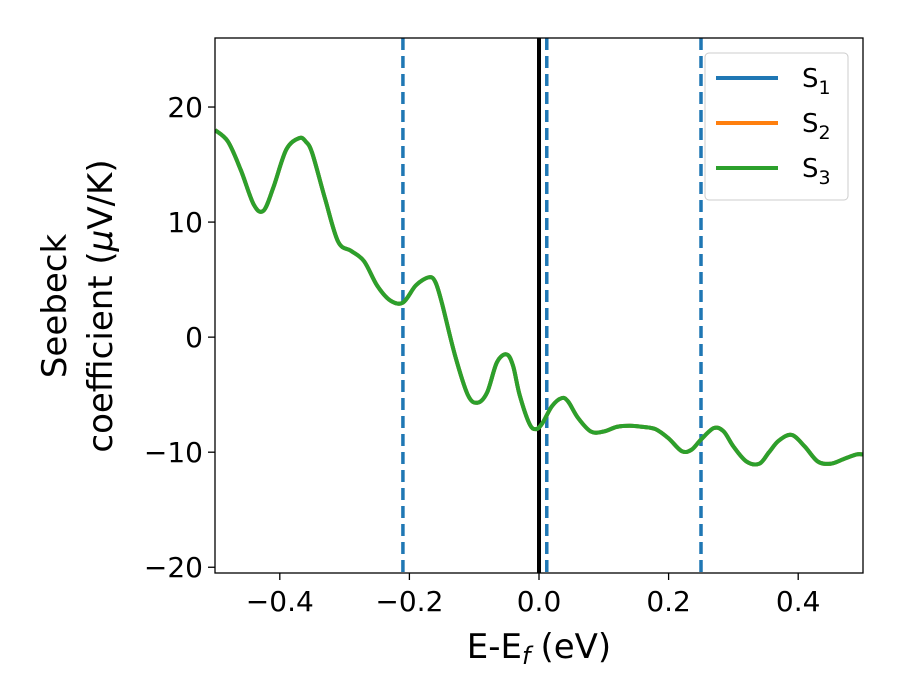 The image size is (900, 700). What do you see at coordinates (816, 81) in the screenshot?
I see `legend-label-S1: S1` at bounding box center [816, 81].